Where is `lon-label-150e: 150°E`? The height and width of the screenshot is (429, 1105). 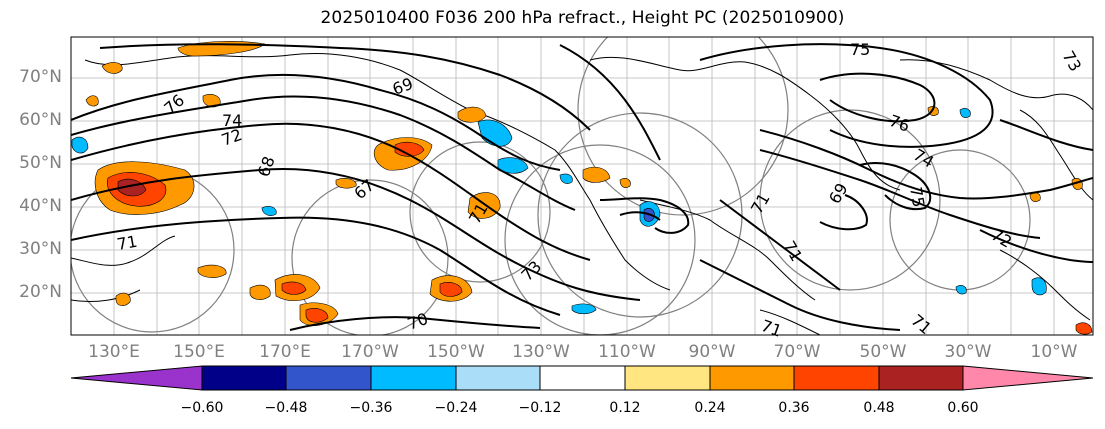 lon-label-150e: 150°E is located at coordinates (199, 352).